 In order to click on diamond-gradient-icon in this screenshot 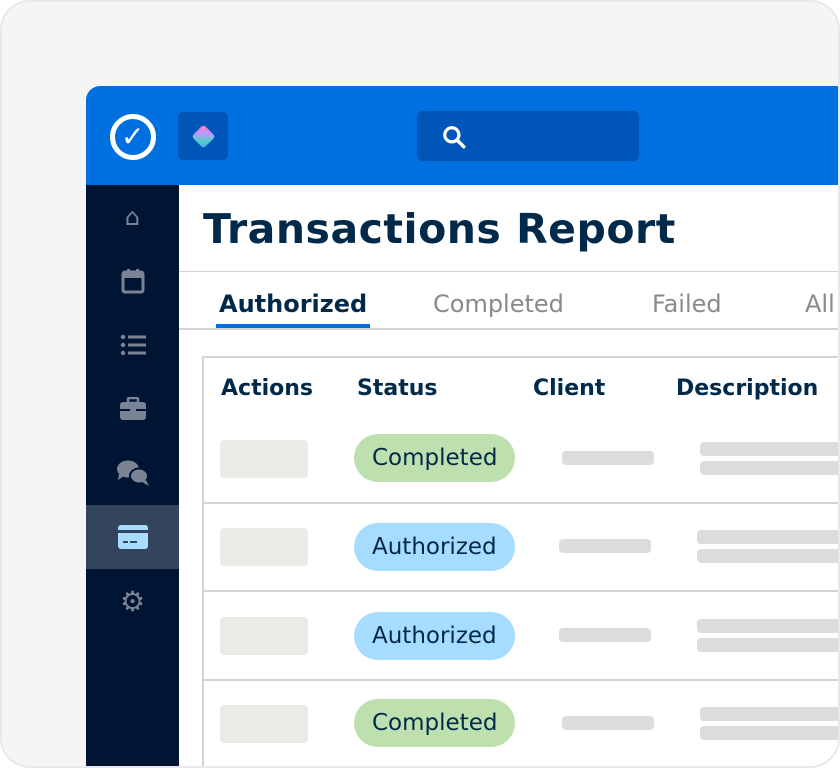, I will do `click(203, 136)`.